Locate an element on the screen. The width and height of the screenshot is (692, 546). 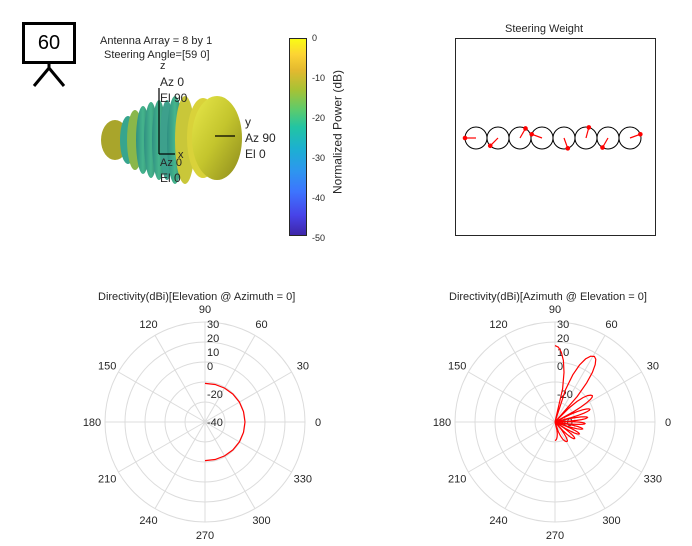
plot-frame is located at coordinates (555, 137).